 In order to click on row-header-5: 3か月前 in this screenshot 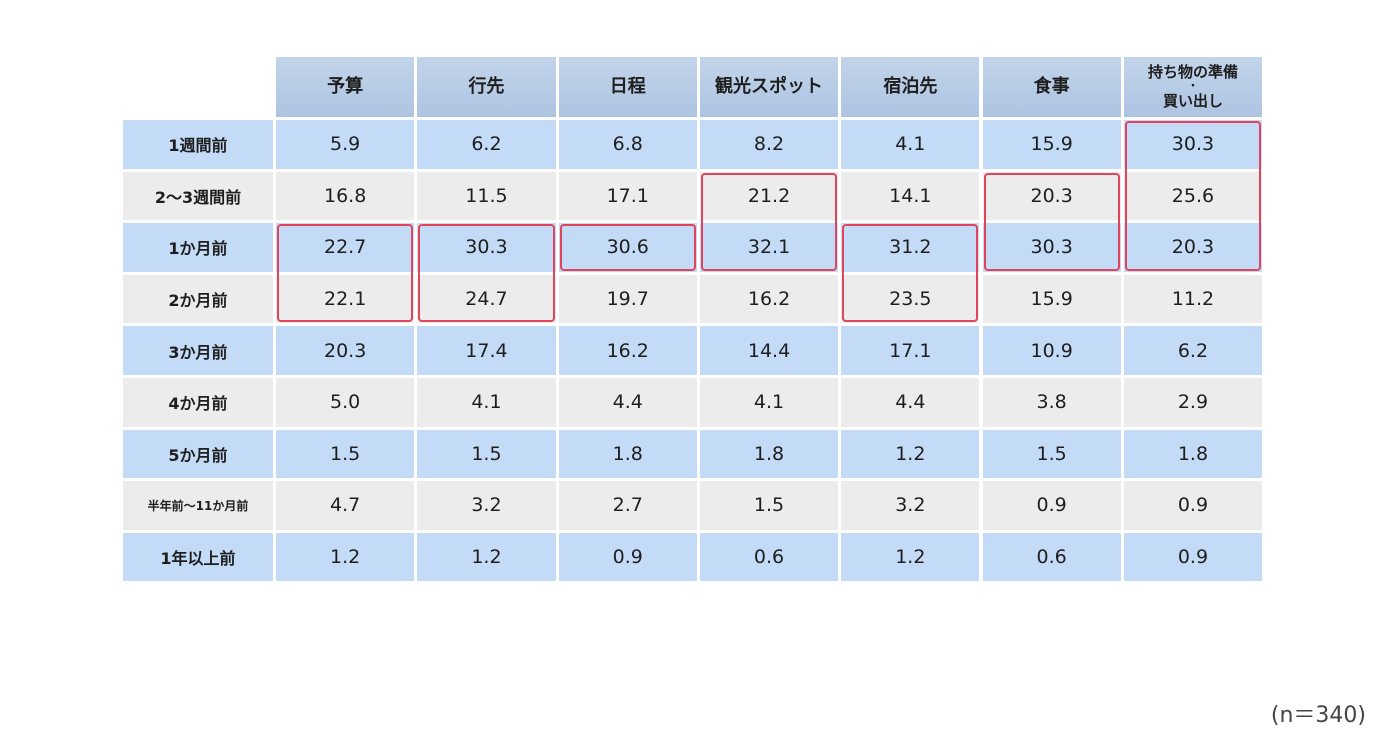, I will do `click(198, 350)`.